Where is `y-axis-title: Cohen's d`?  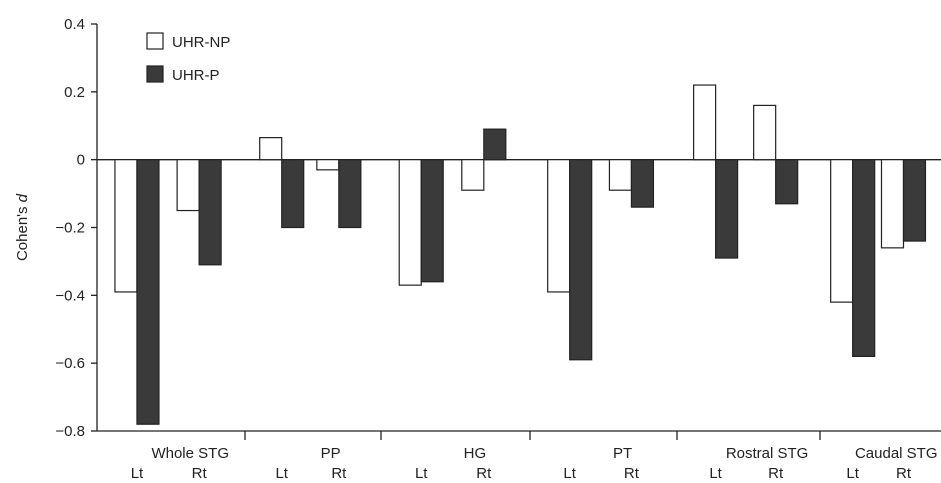 y-axis-title: Cohen's d is located at coordinates (22, 227).